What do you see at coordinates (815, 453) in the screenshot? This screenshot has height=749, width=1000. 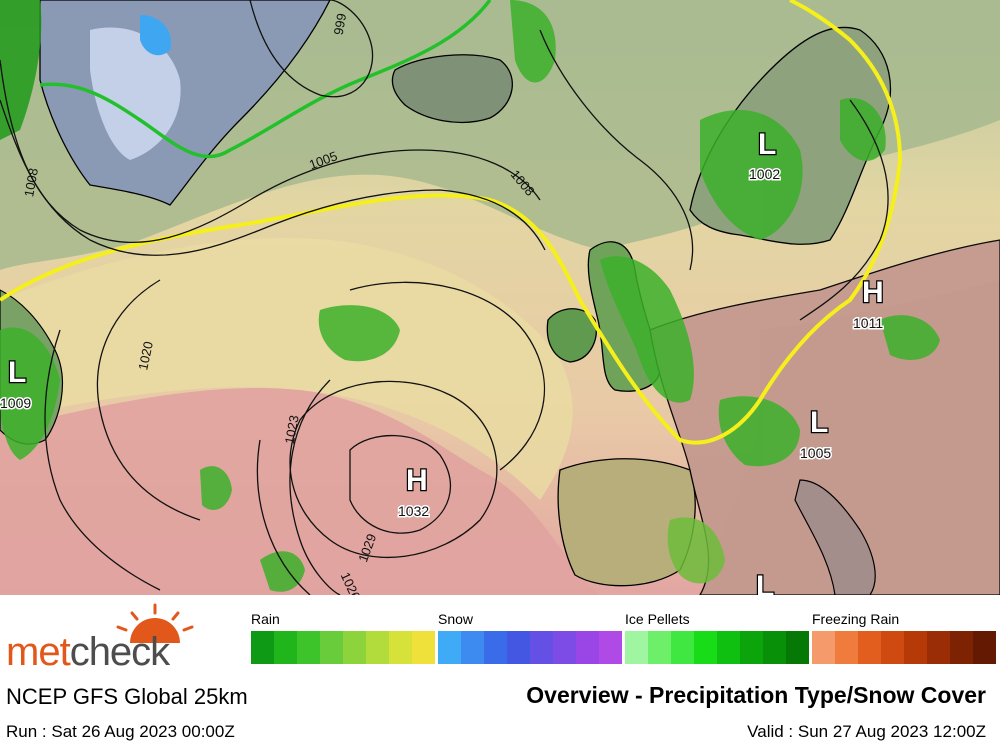 I see `pressure-value: 1005` at bounding box center [815, 453].